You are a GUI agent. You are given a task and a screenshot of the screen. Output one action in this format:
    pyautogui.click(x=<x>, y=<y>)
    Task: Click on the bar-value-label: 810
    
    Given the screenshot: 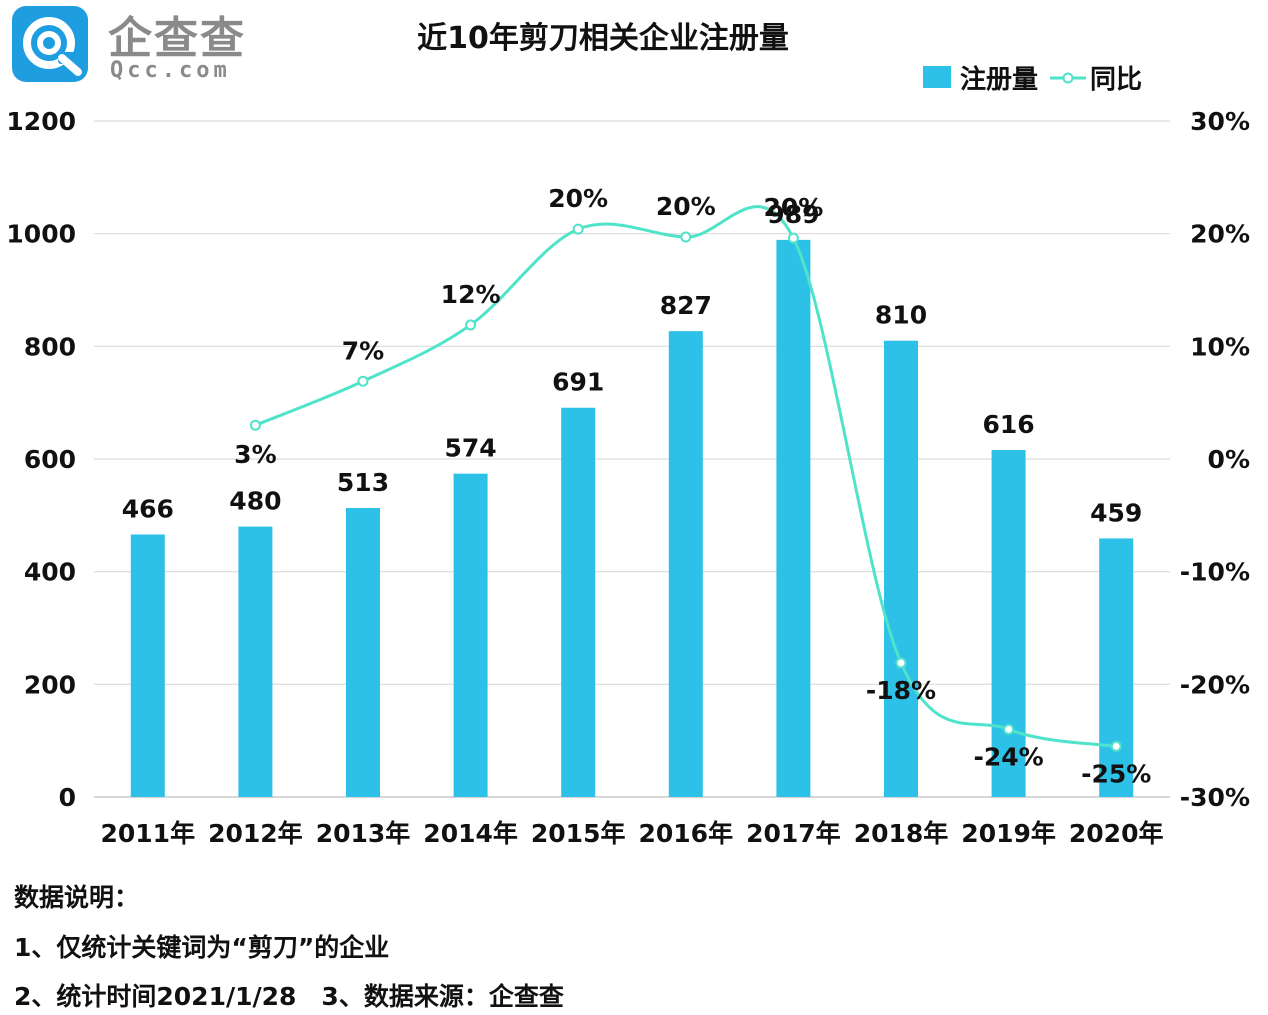 What is the action you would take?
    pyautogui.click(x=901, y=315)
    